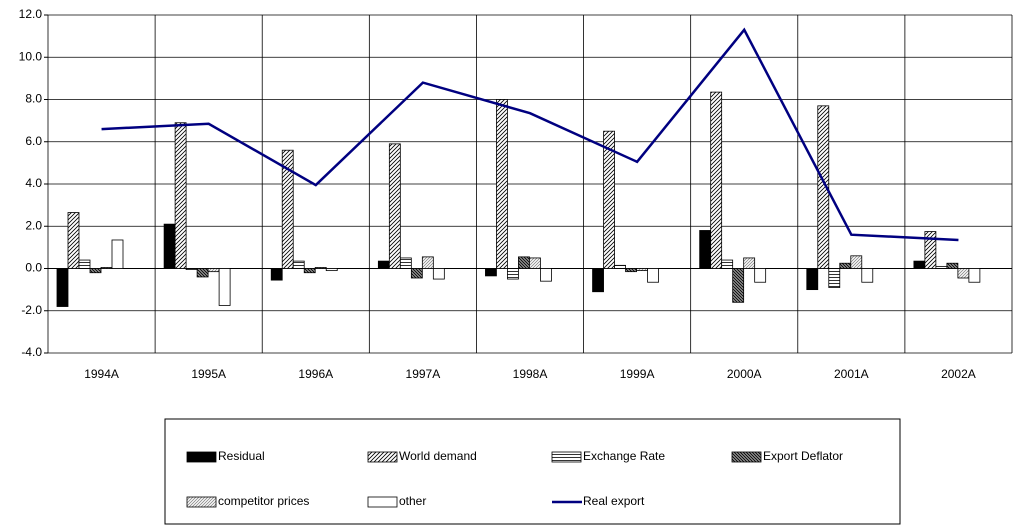 The image size is (1016, 530). I want to click on x-tick-label: 2001A, so click(851, 374).